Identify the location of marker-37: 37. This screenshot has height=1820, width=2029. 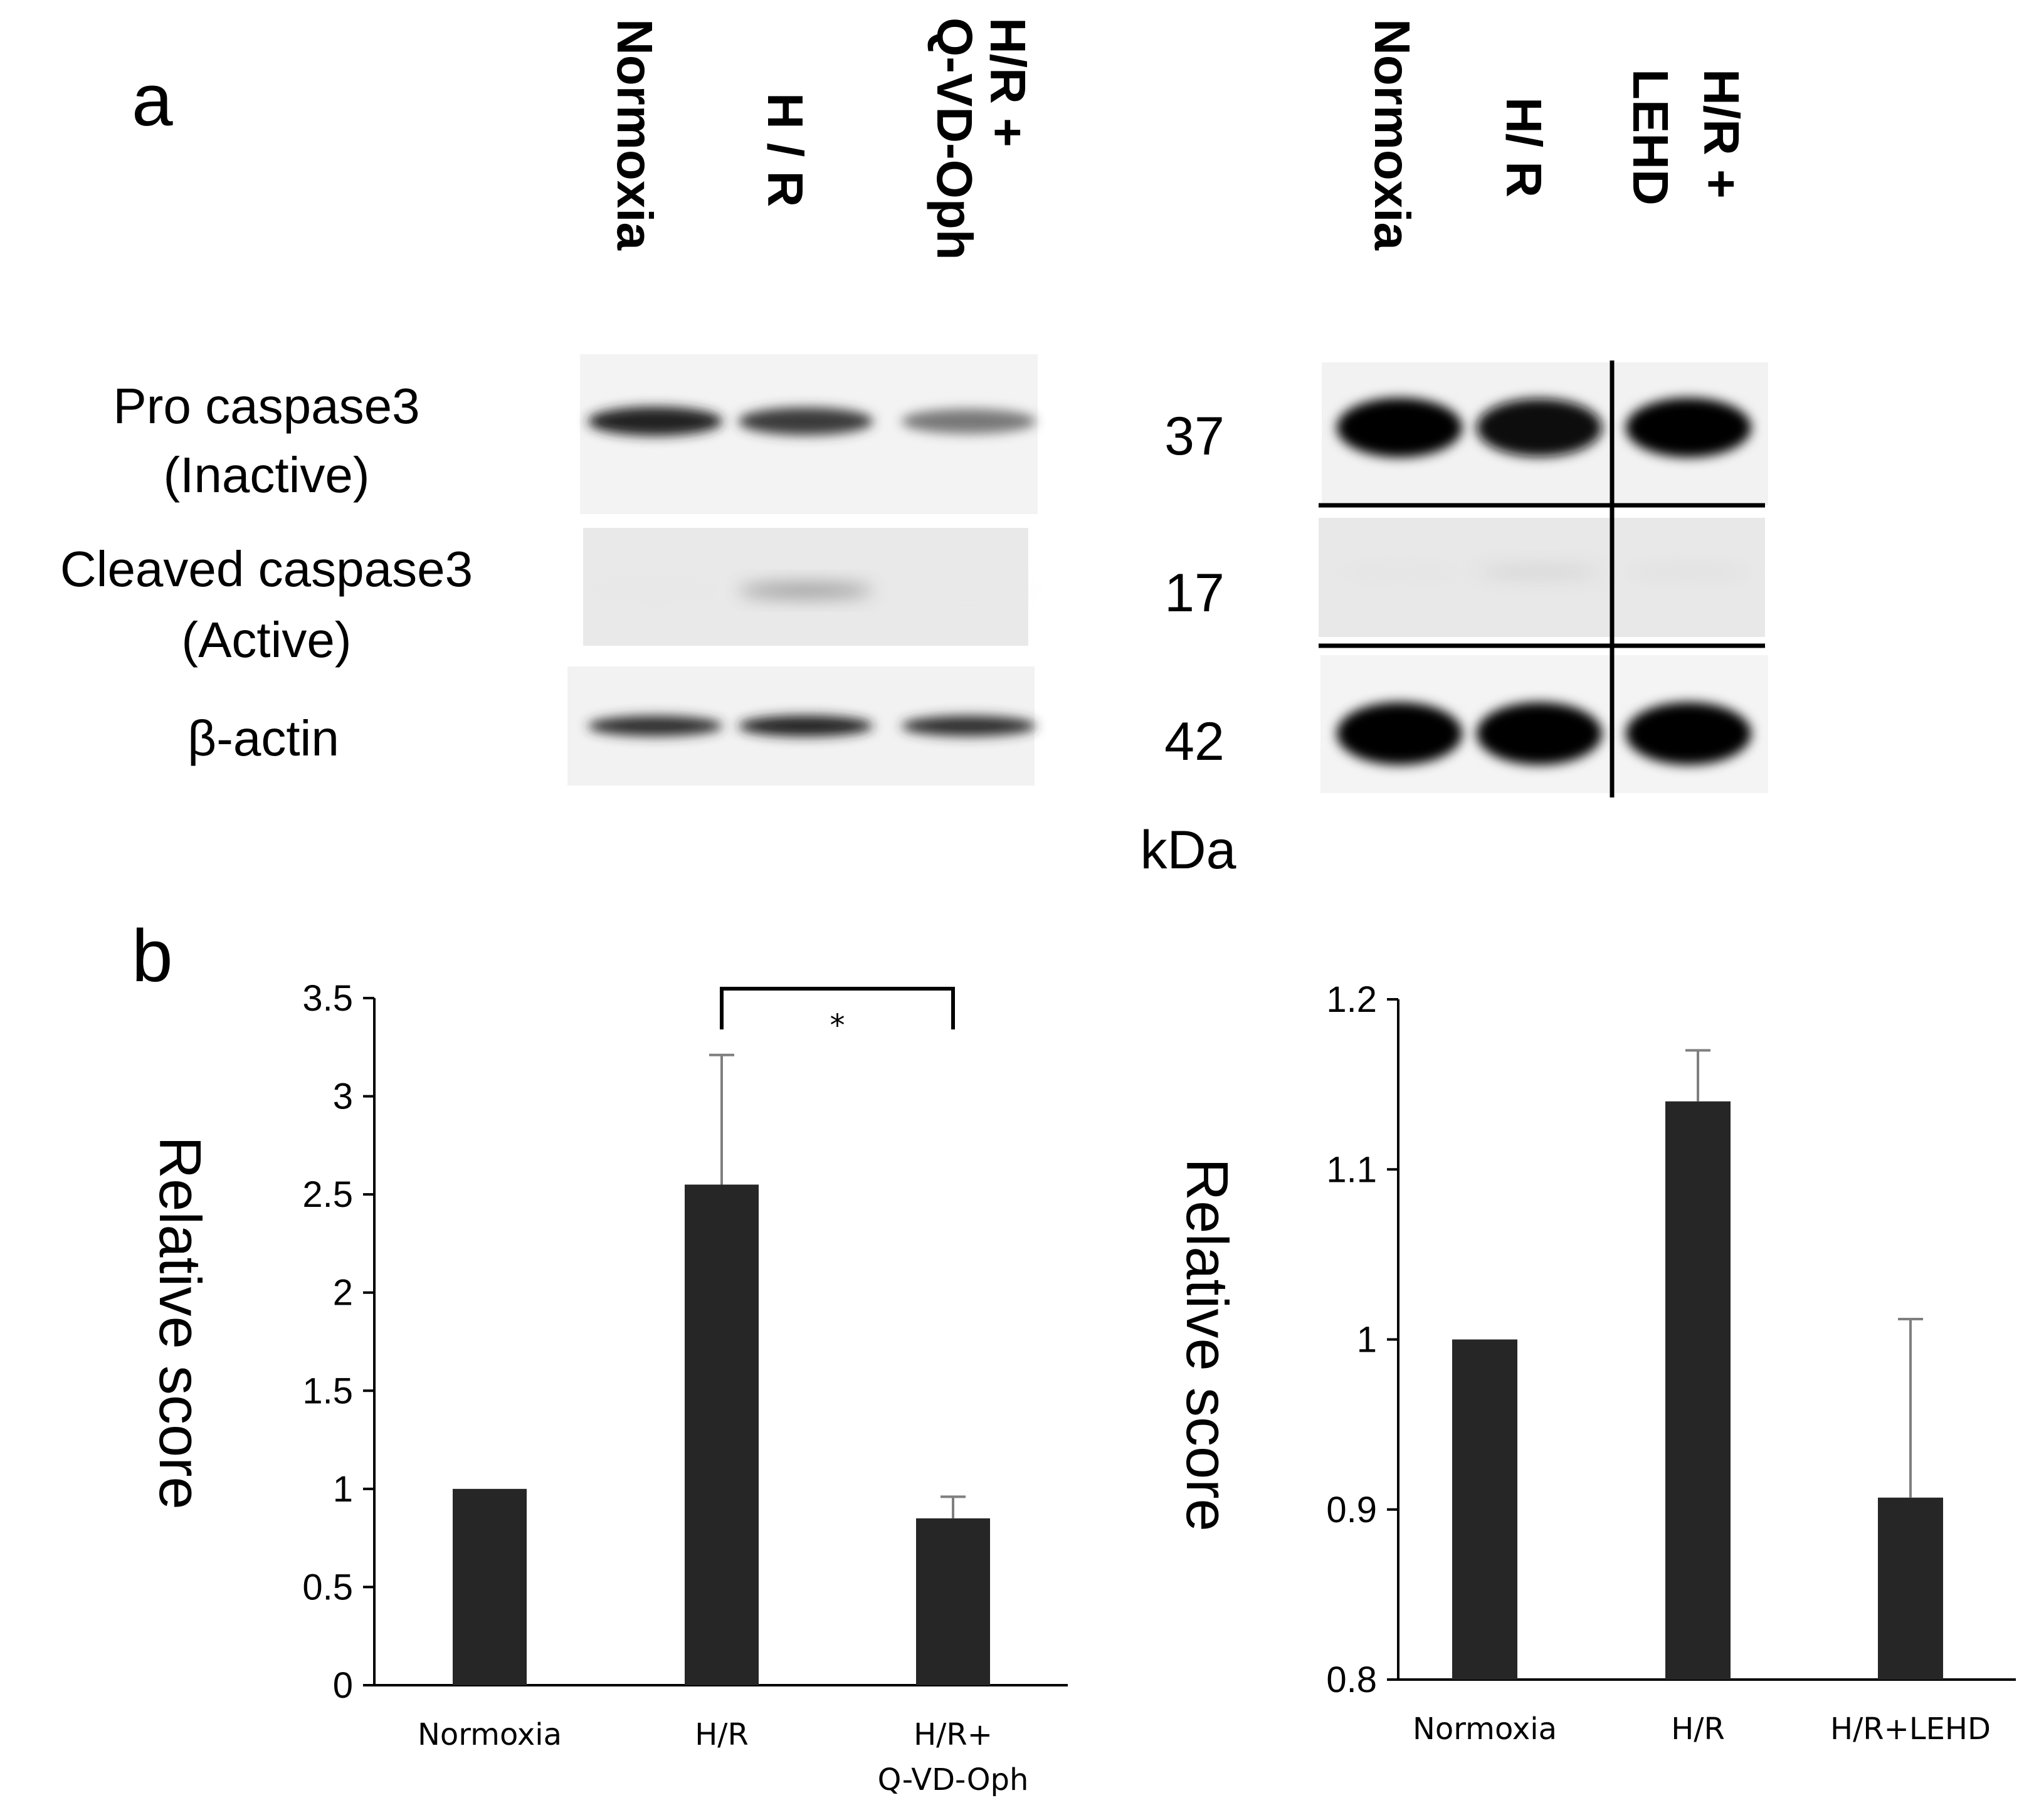
(1194, 436).